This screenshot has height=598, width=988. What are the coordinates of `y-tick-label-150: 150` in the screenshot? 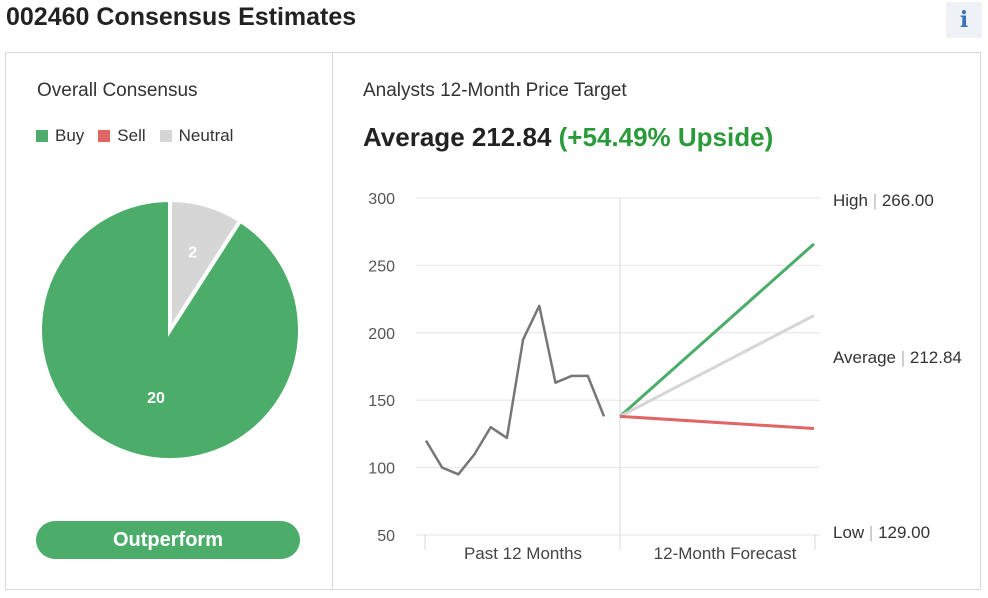 It's located at (381, 401).